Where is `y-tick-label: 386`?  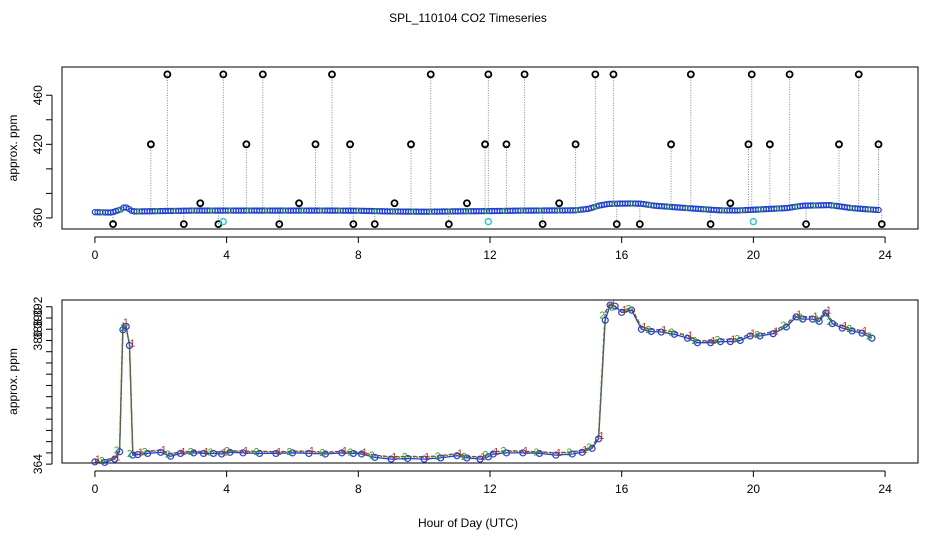
y-tick-label: 386 is located at coordinates (38, 340).